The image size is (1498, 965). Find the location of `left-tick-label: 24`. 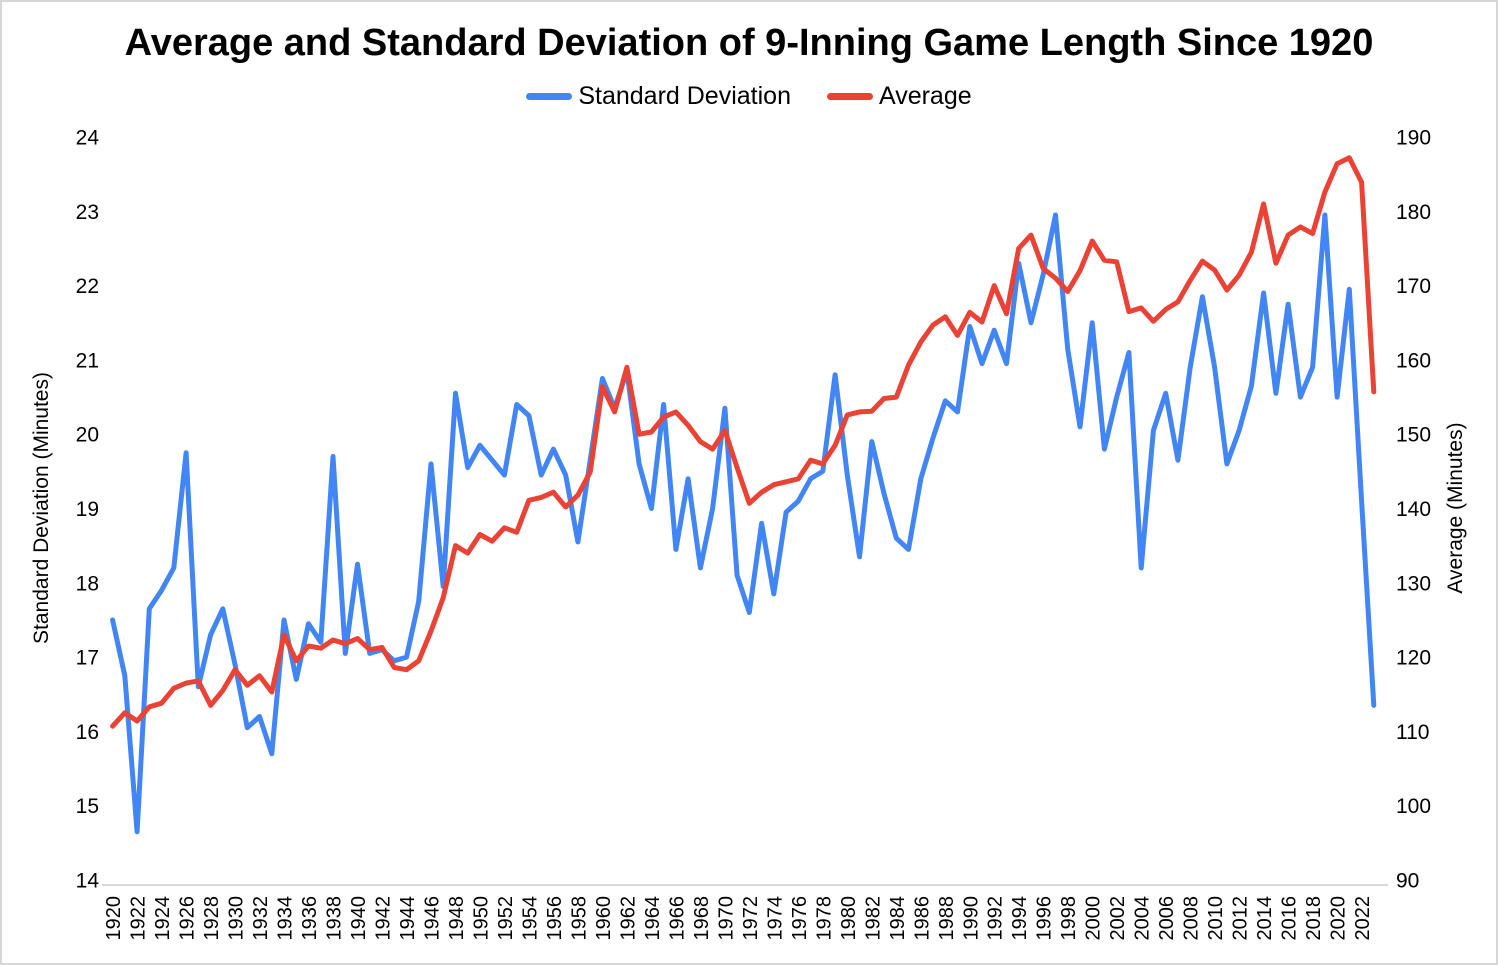

left-tick-label: 24 is located at coordinates (88, 138).